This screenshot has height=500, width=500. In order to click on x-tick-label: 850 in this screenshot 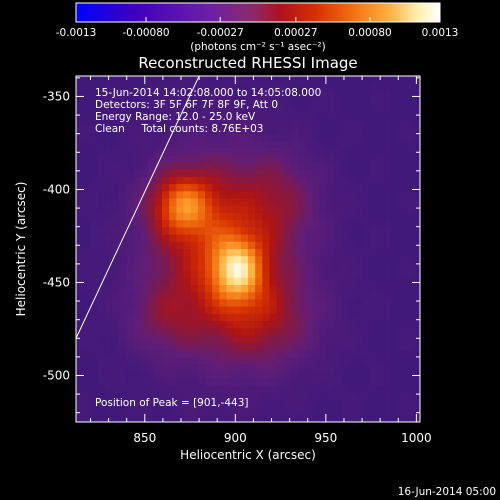, I will do `click(144, 438)`.